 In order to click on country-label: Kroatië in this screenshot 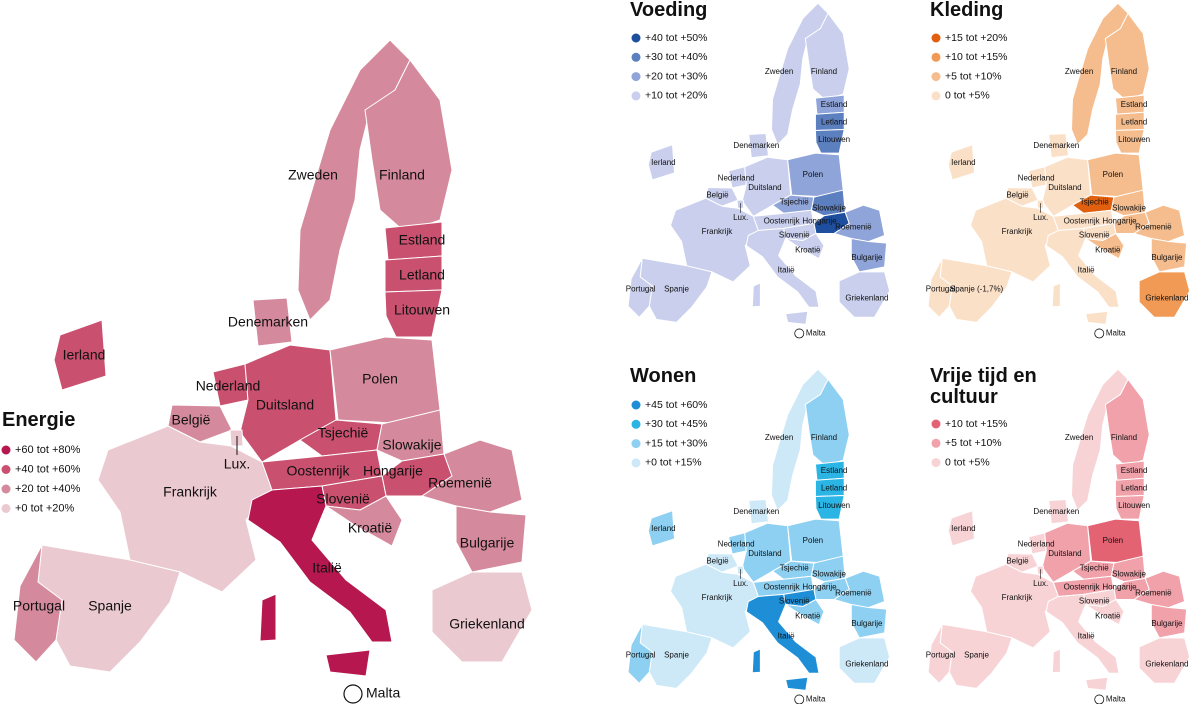, I will do `click(808, 249)`.